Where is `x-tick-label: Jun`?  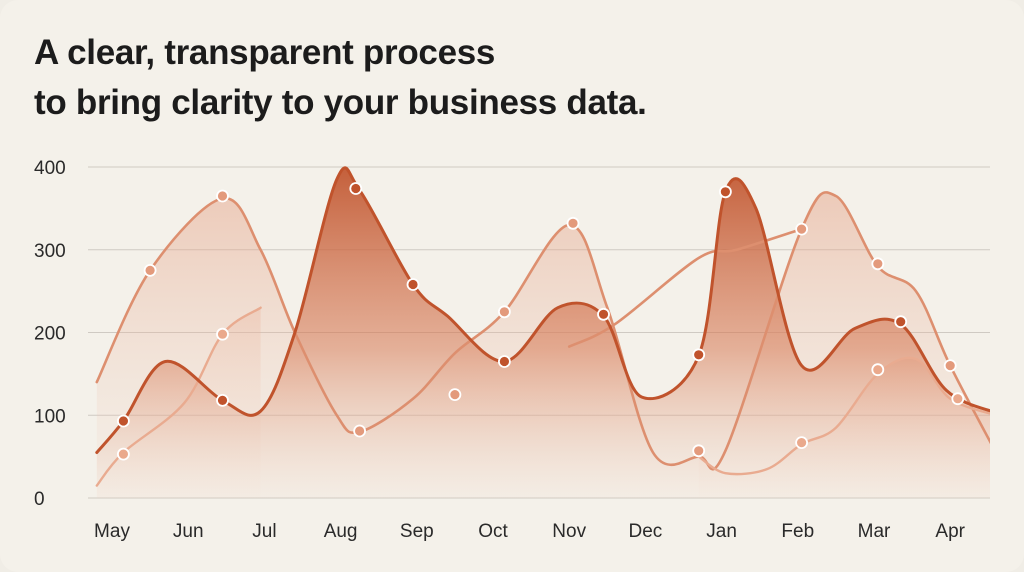
x-tick-label: Jun is located at coordinates (188, 531).